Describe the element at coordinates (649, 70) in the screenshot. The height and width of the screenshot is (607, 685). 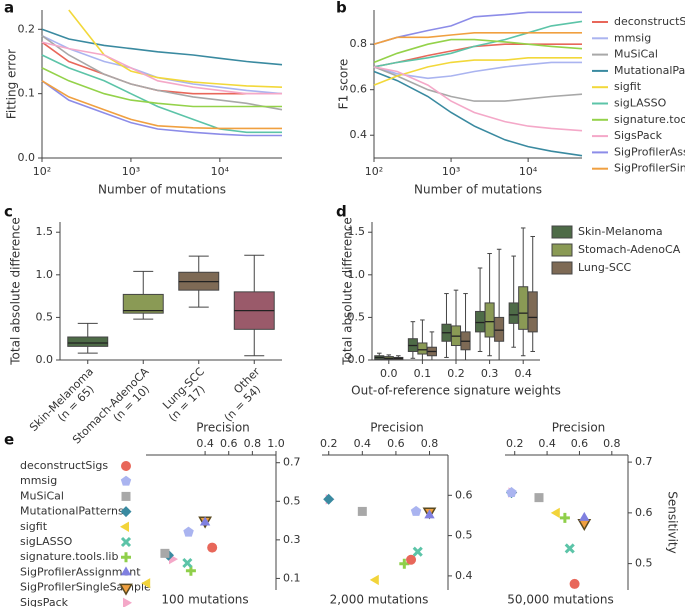
I see `legend-label: MutationalPatterns` at that location.